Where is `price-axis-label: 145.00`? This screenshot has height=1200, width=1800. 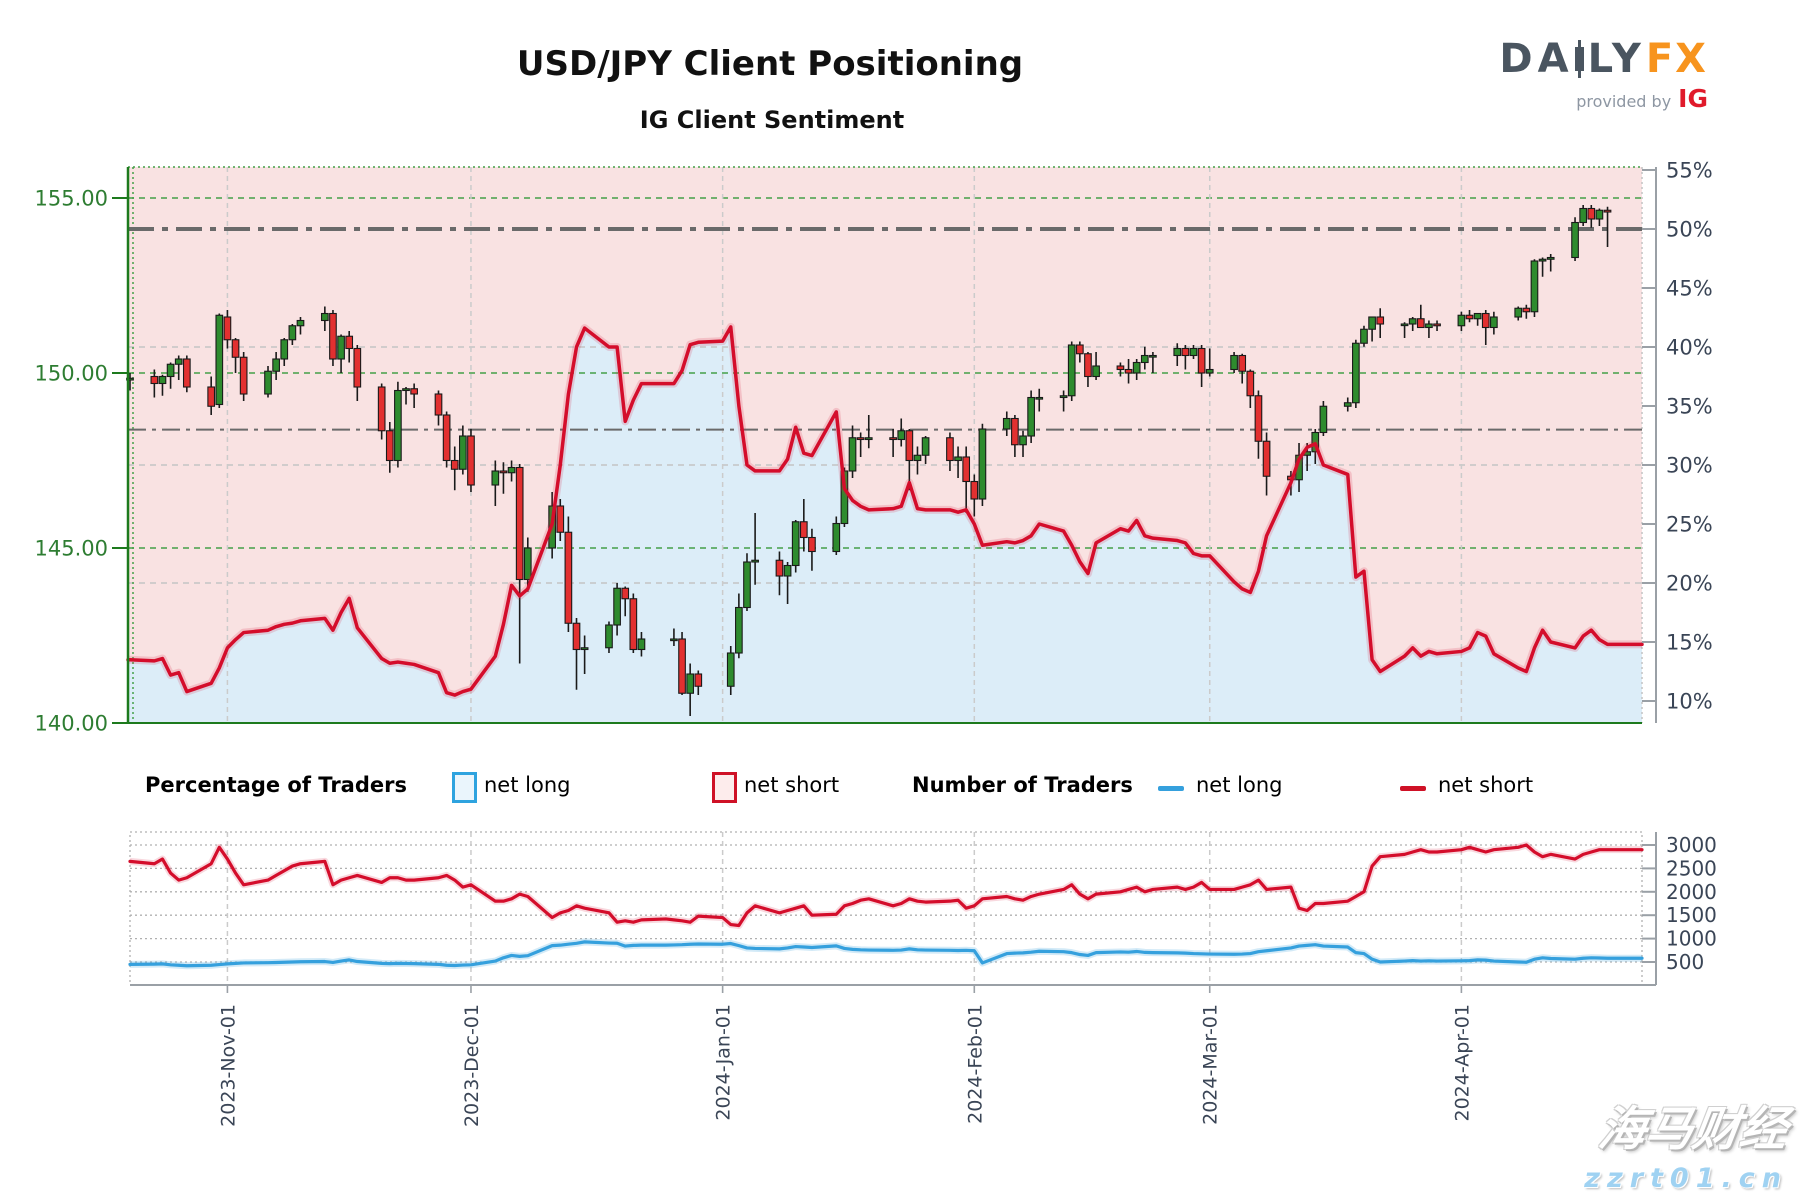 price-axis-label: 145.00 is located at coordinates (71, 549).